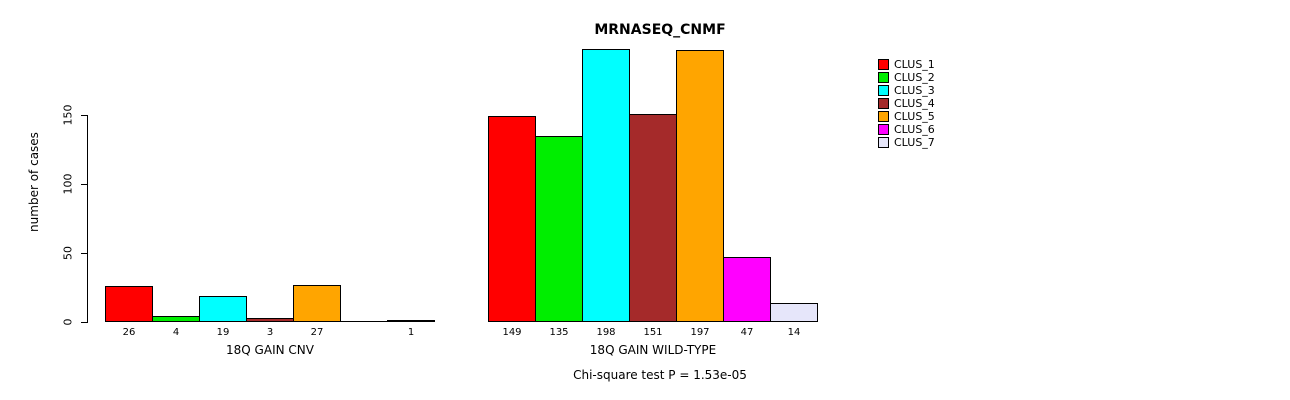 The width and height of the screenshot is (1290, 400). I want to click on legend-label: CLUS_2, so click(914, 77).